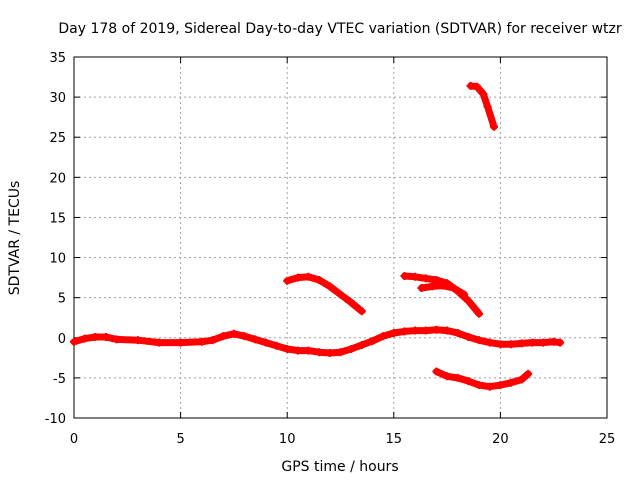 This screenshot has height=480, width=640. I want to click on y-tick-label: 15, so click(57, 218).